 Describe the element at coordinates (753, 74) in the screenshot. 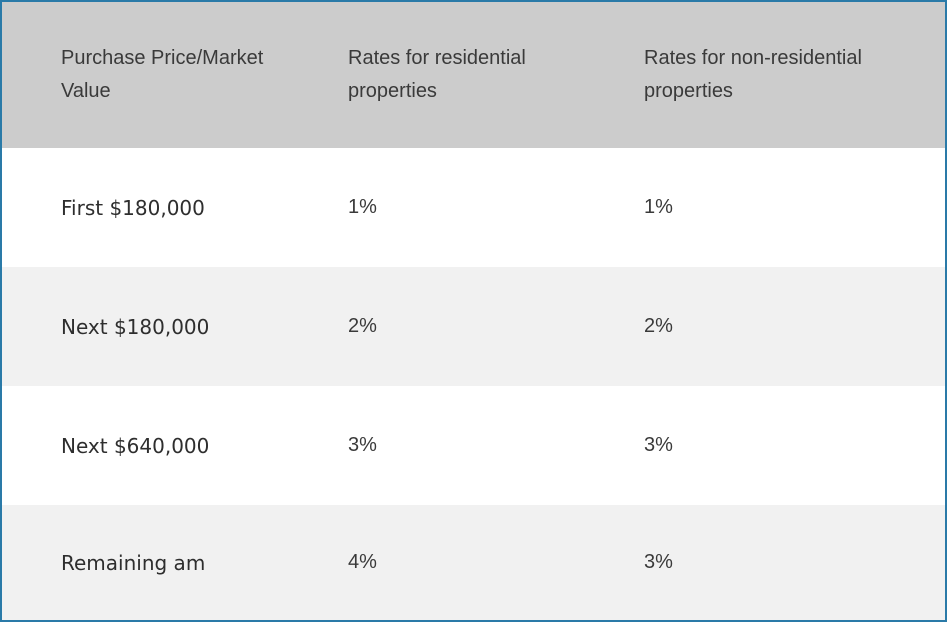

I see `header-non-residential-rates: Rates for non-residential properties` at that location.